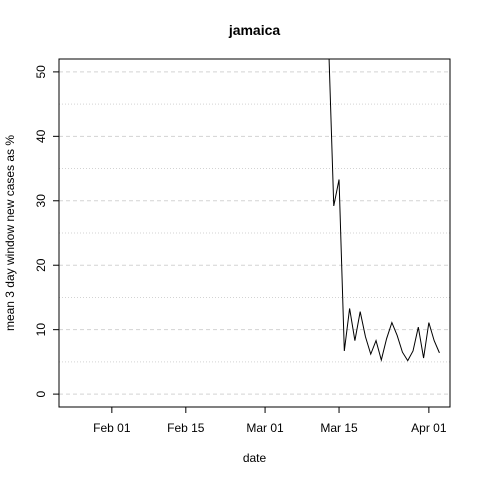 The height and width of the screenshot is (480, 480). I want to click on y-tick-label: 50, so click(41, 72).